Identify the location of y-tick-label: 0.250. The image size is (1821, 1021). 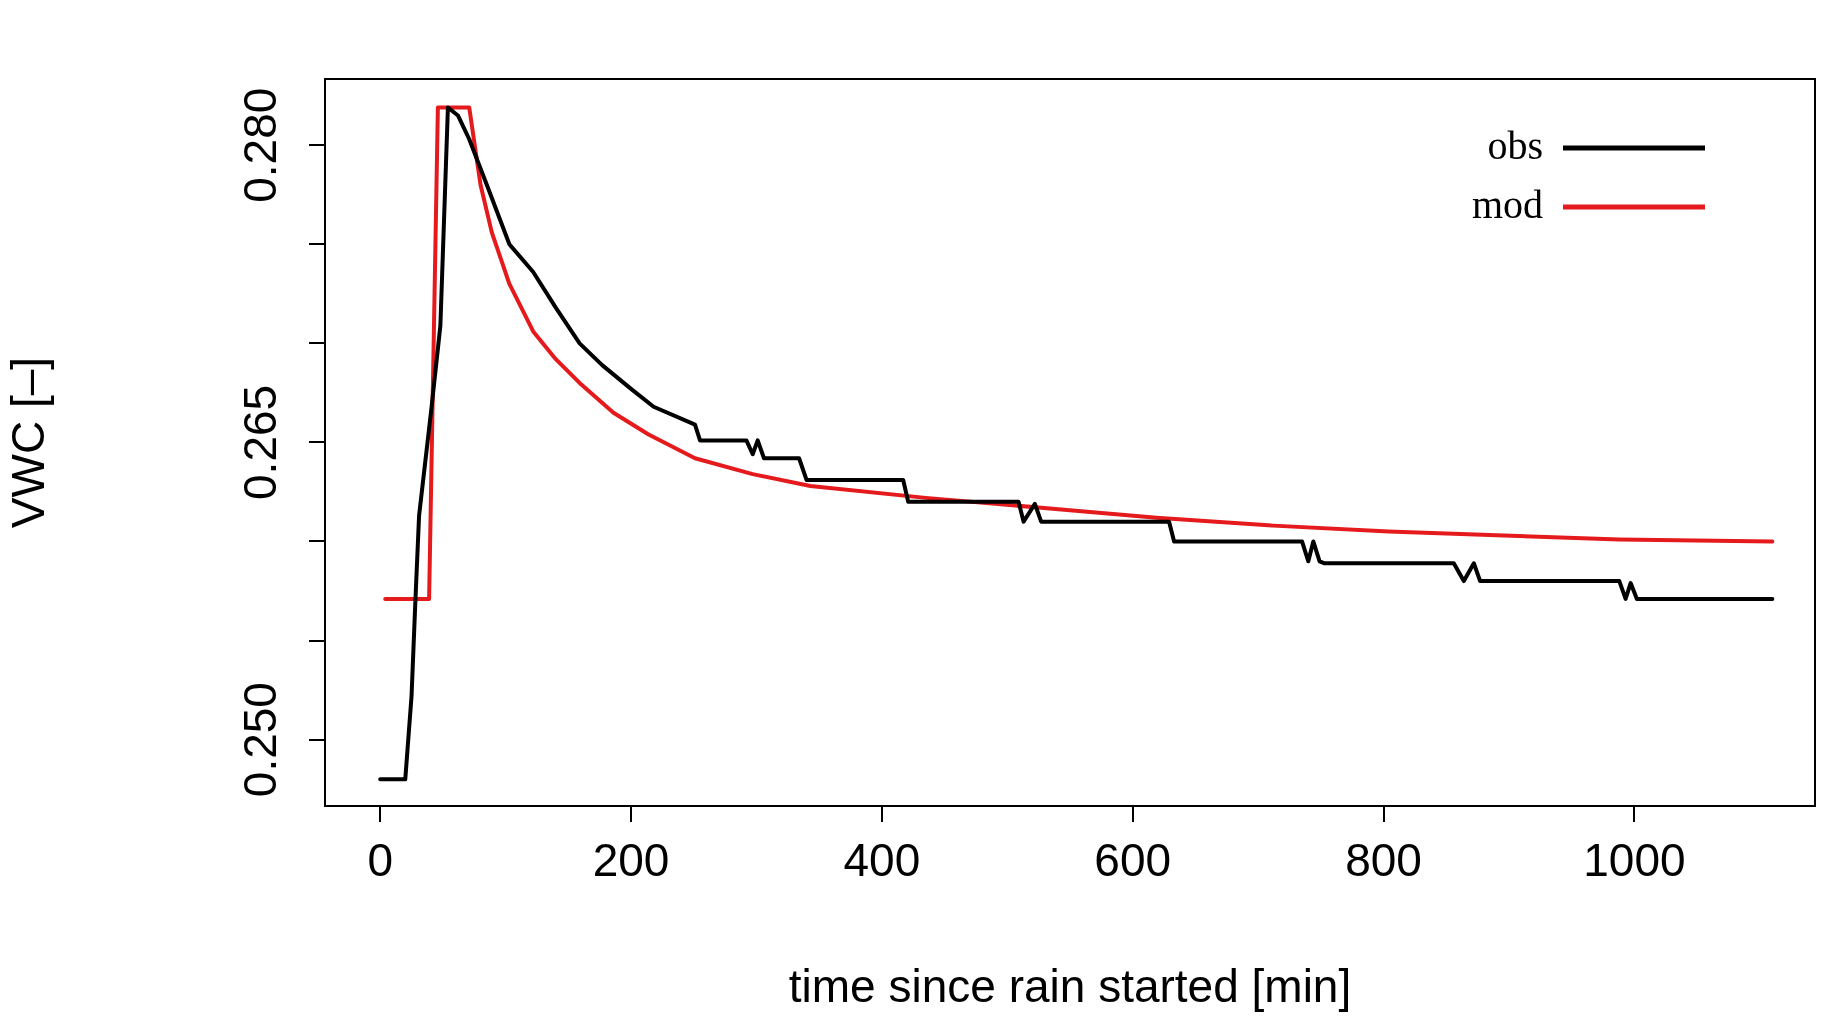
(259, 740).